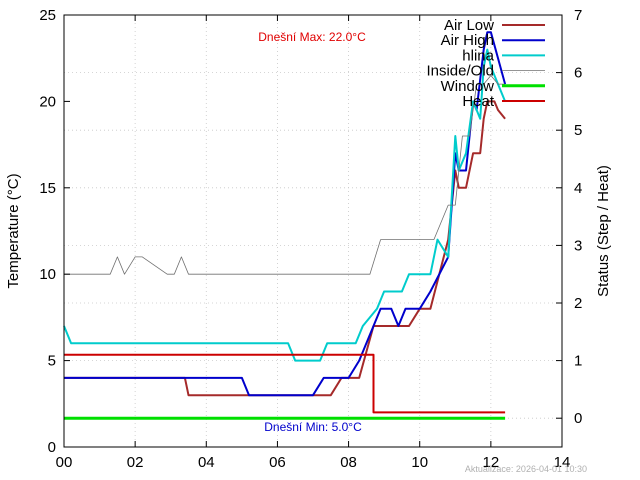  Describe the element at coordinates (285, 383) in the screenshot. I see `series-line-heat` at that location.